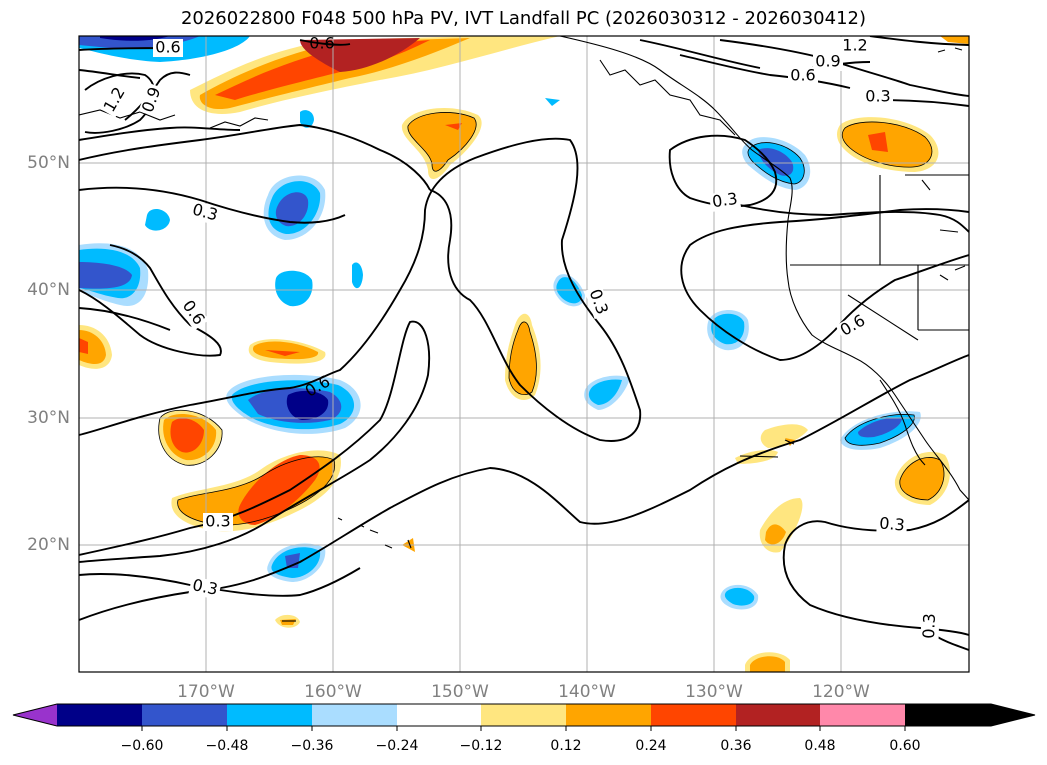  What do you see at coordinates (48, 545) in the screenshot?
I see `lat-label: 20°N` at bounding box center [48, 545].